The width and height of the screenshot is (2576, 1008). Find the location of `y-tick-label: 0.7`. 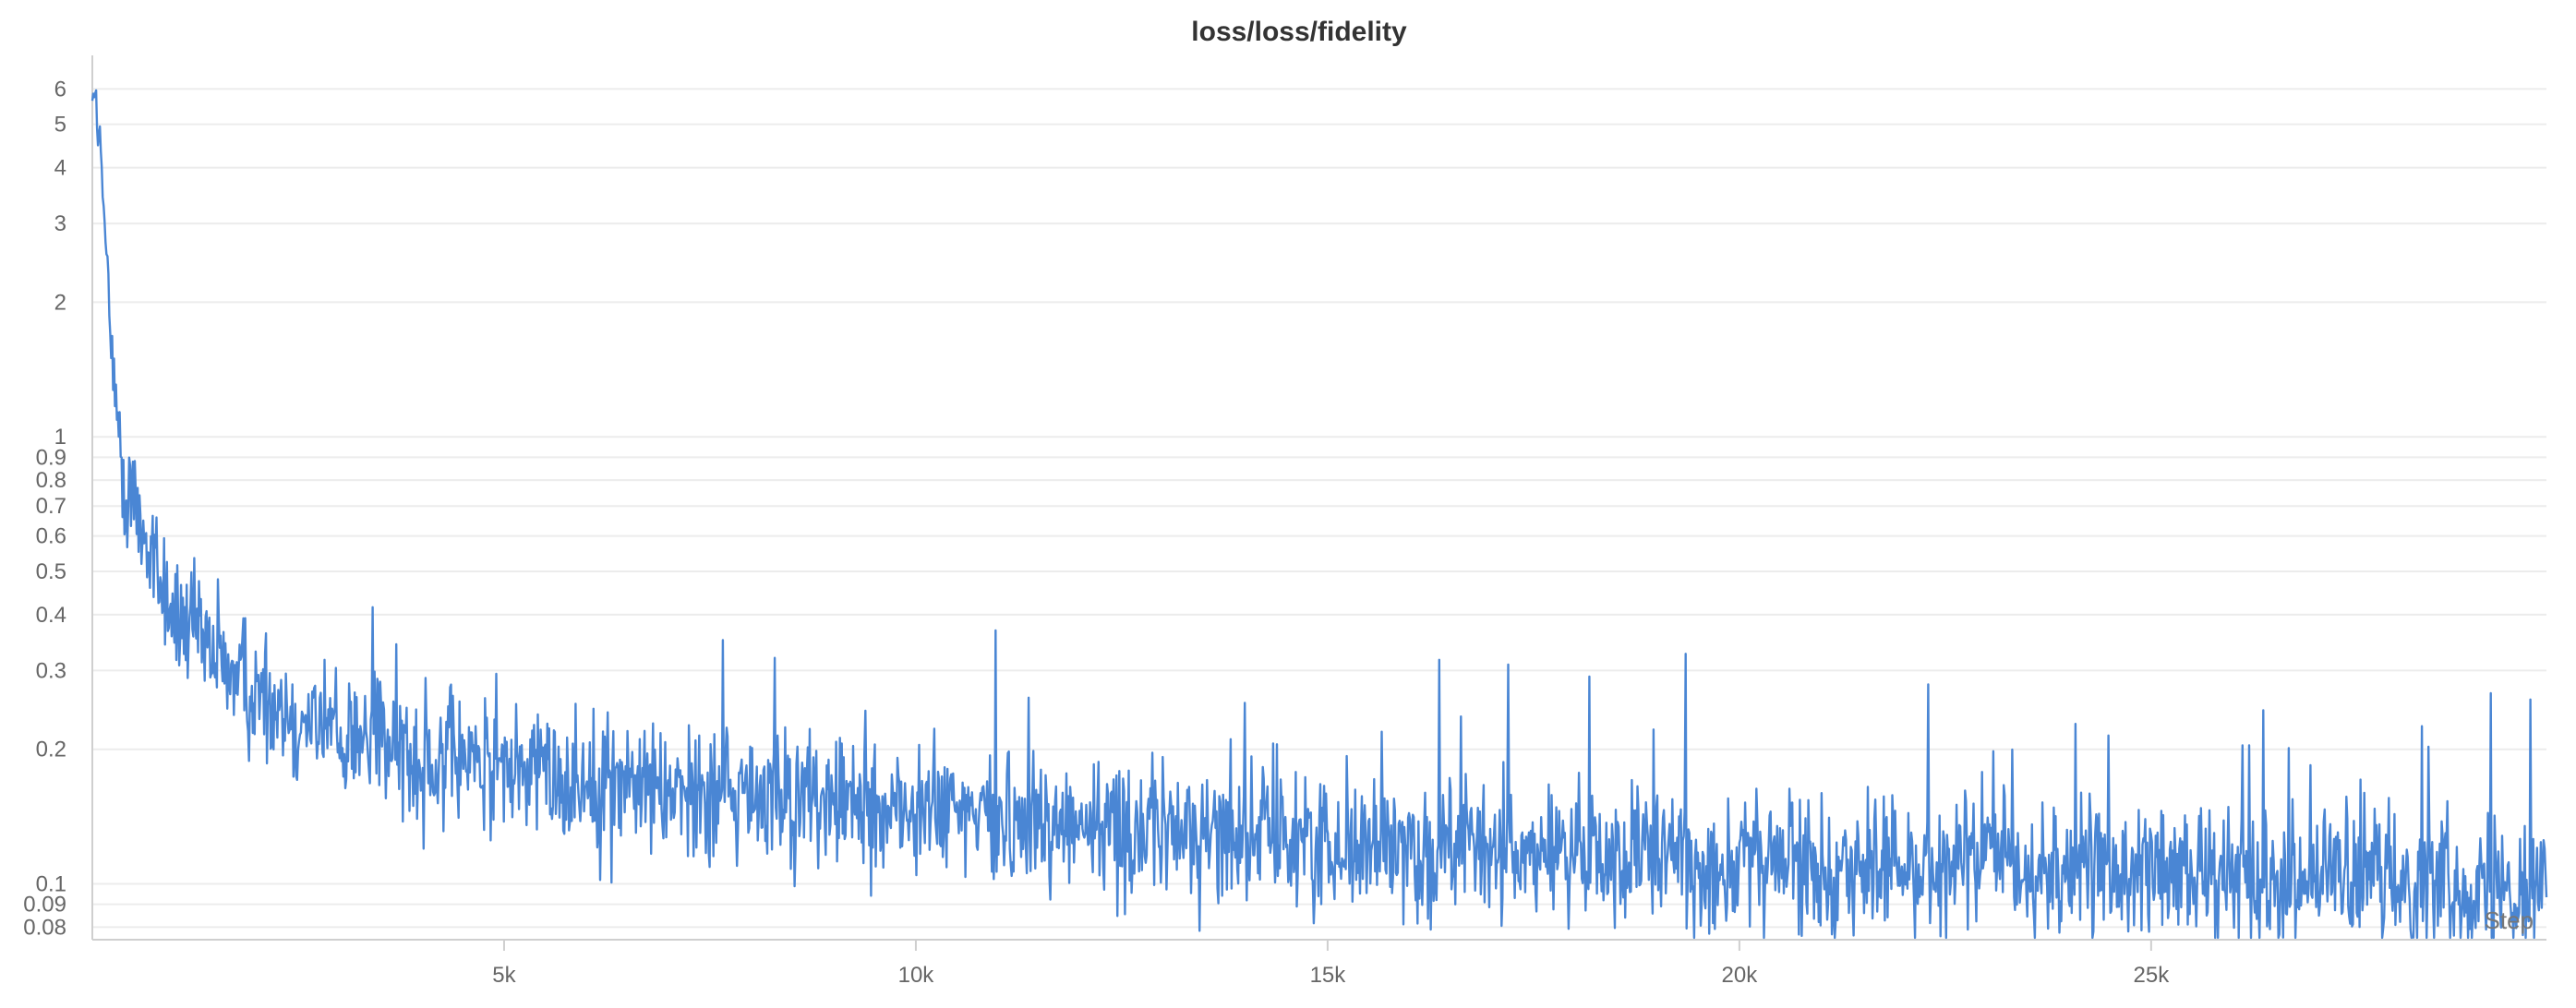

y-tick-label: 0.7 is located at coordinates (51, 506).